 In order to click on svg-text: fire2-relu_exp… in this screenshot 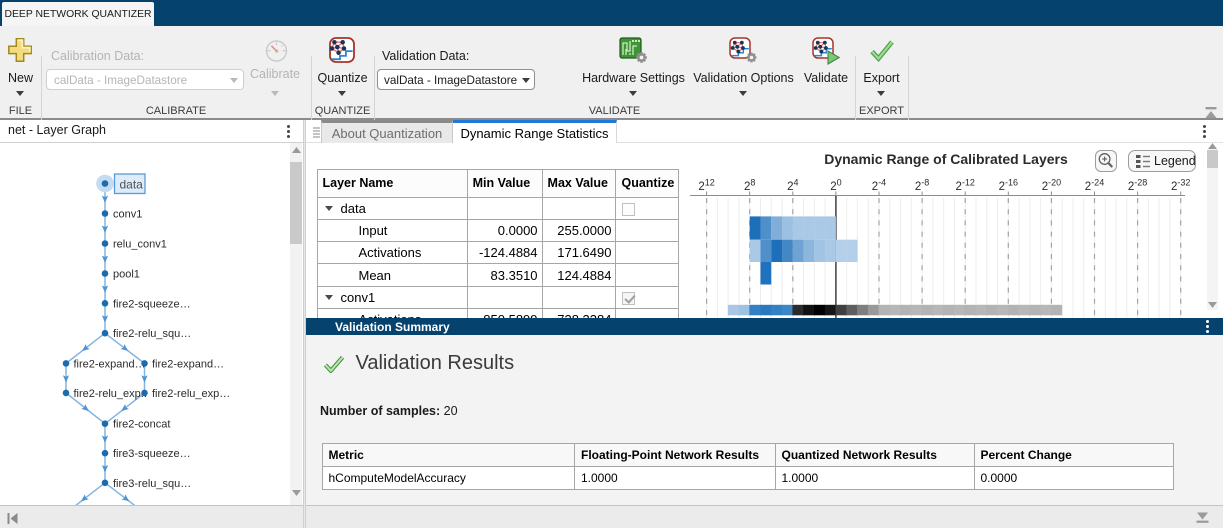, I will do `click(191, 394)`.